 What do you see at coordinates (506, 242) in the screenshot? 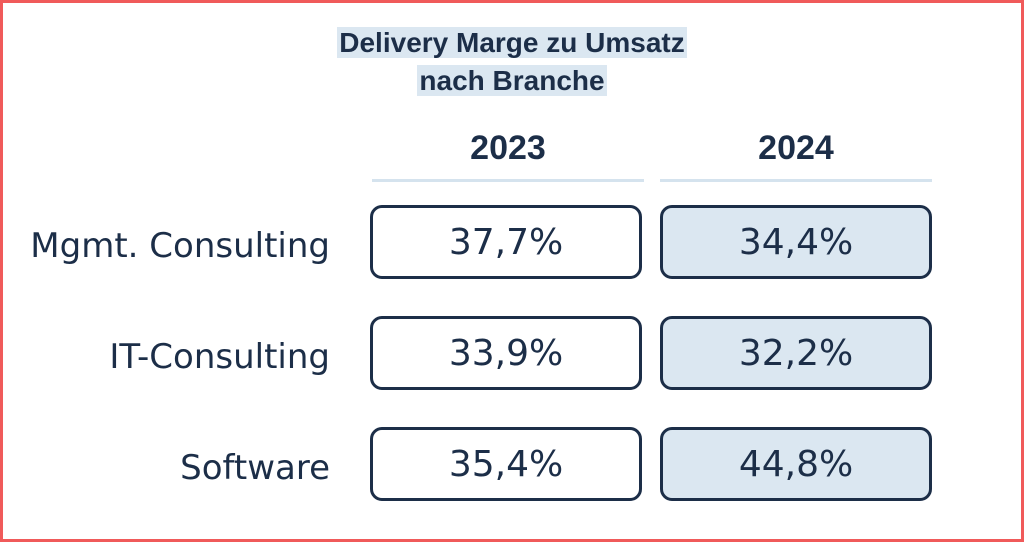
I see `cell-mgmt-consulting-2023: 37,7%` at bounding box center [506, 242].